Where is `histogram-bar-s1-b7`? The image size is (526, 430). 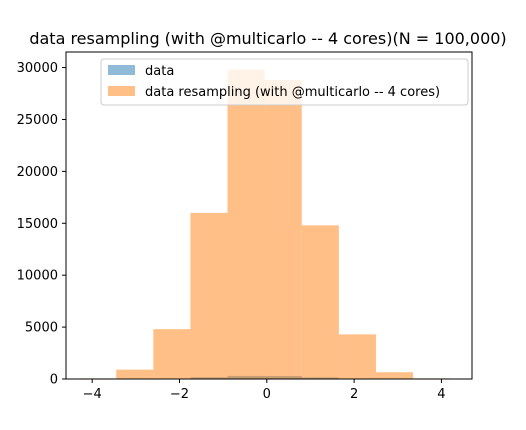
histogram-bar-s1-b7 is located at coordinates (357, 356).